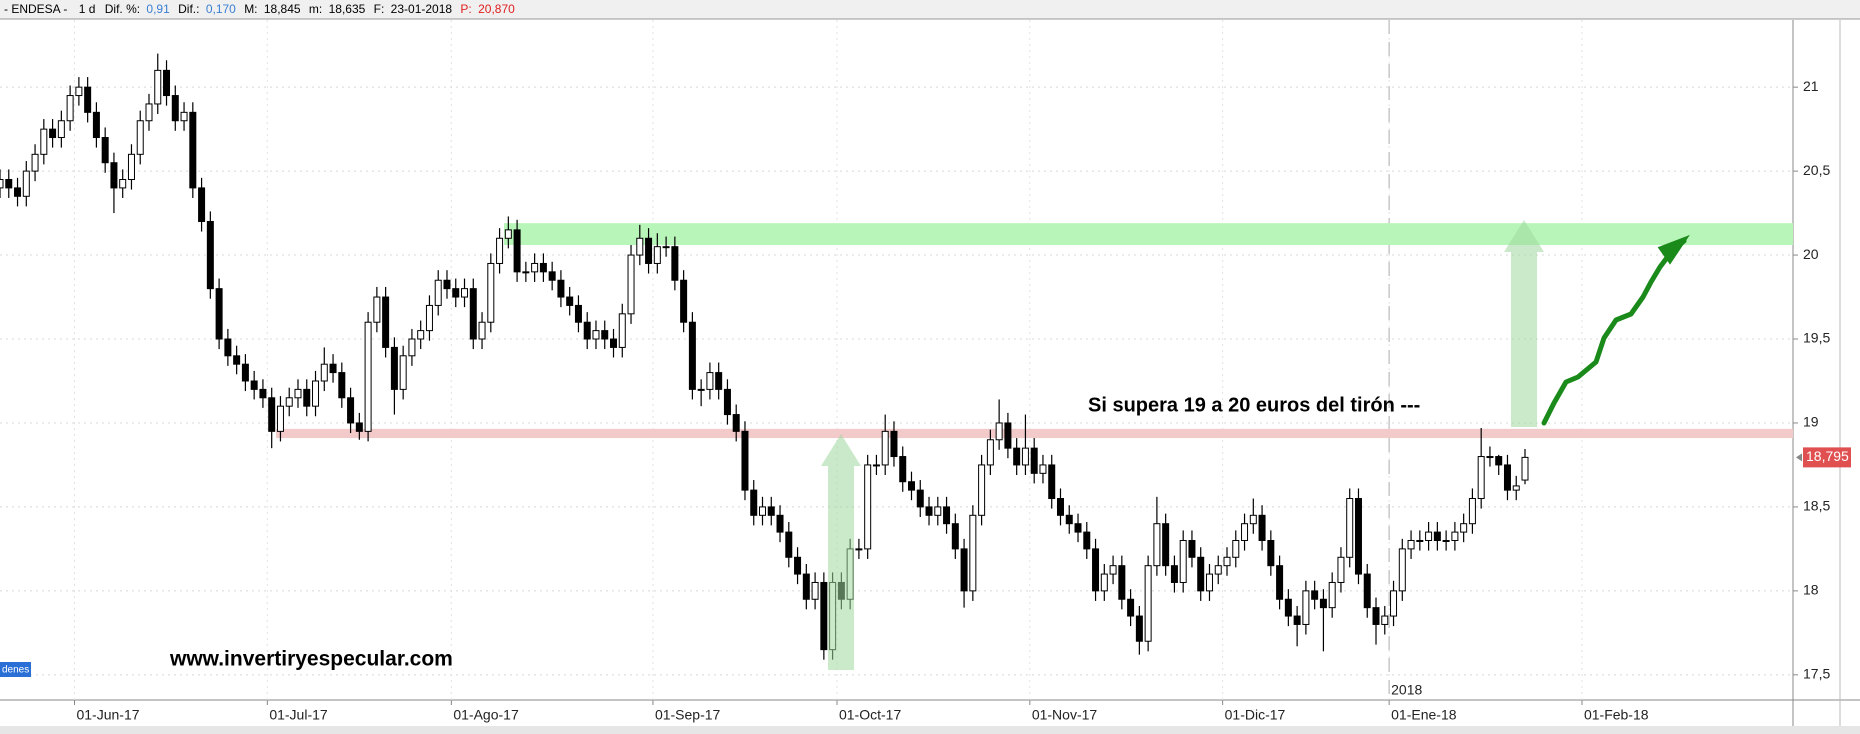 This screenshot has height=734, width=1860. I want to click on price-tag, so click(1827, 457).